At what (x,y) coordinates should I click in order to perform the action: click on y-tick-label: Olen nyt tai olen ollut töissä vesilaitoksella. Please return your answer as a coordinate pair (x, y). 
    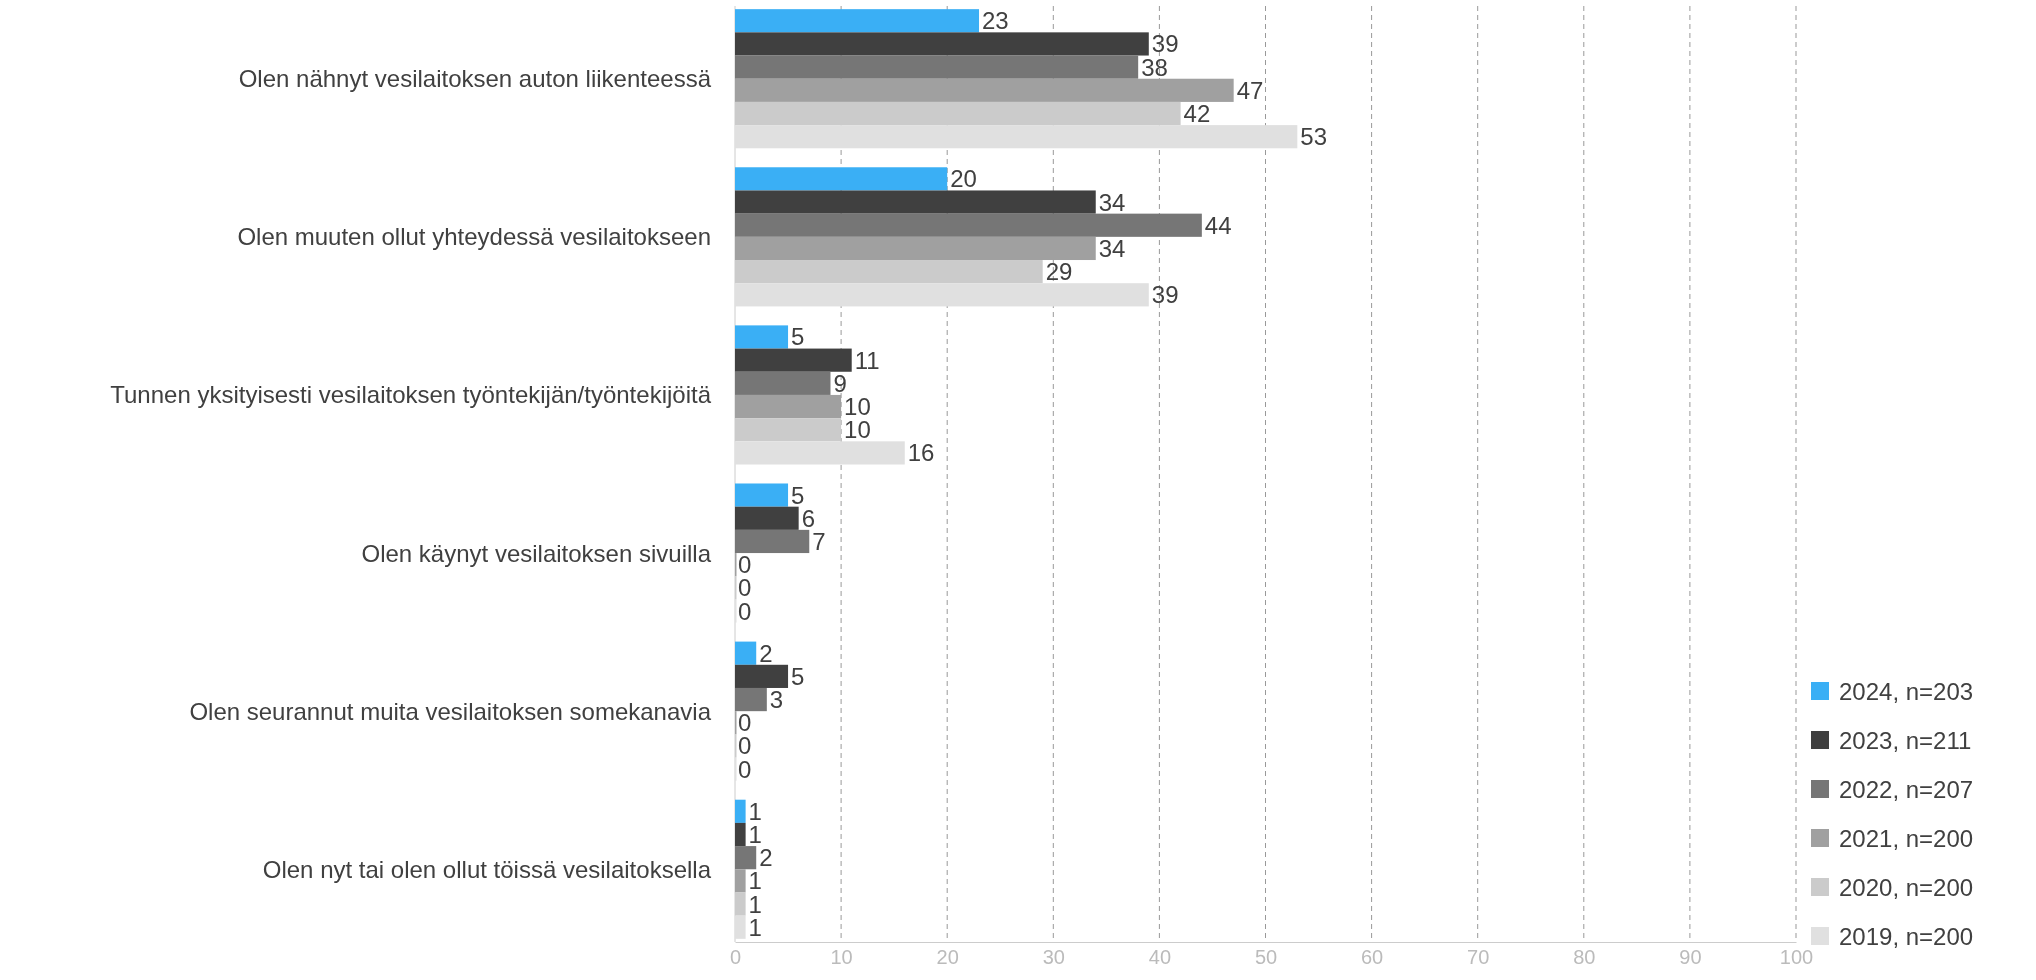
    Looking at the image, I should click on (487, 869).